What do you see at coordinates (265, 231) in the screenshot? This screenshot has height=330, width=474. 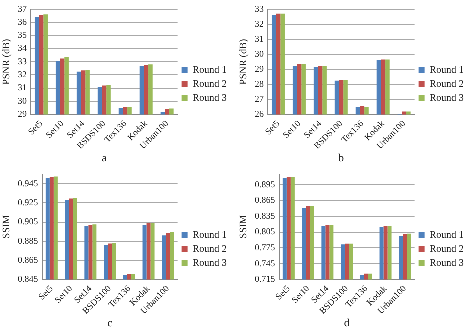 I see `y-tick-label: 0.805` at bounding box center [265, 231].